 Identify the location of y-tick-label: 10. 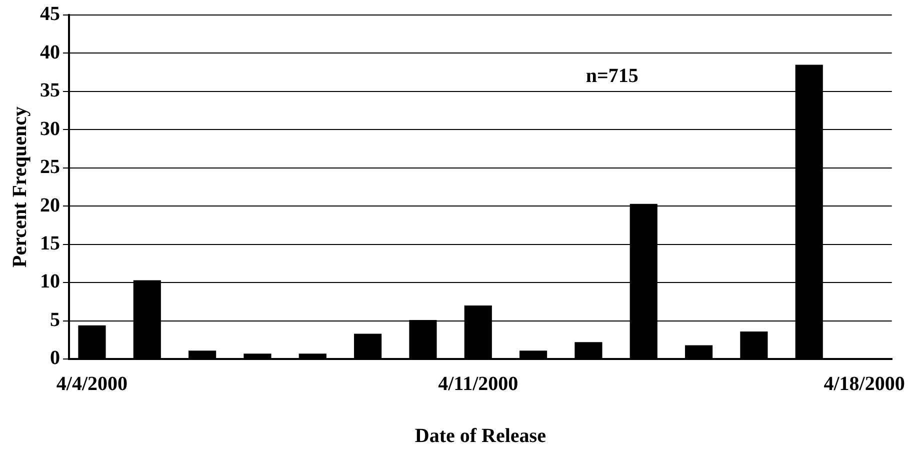
(50, 281).